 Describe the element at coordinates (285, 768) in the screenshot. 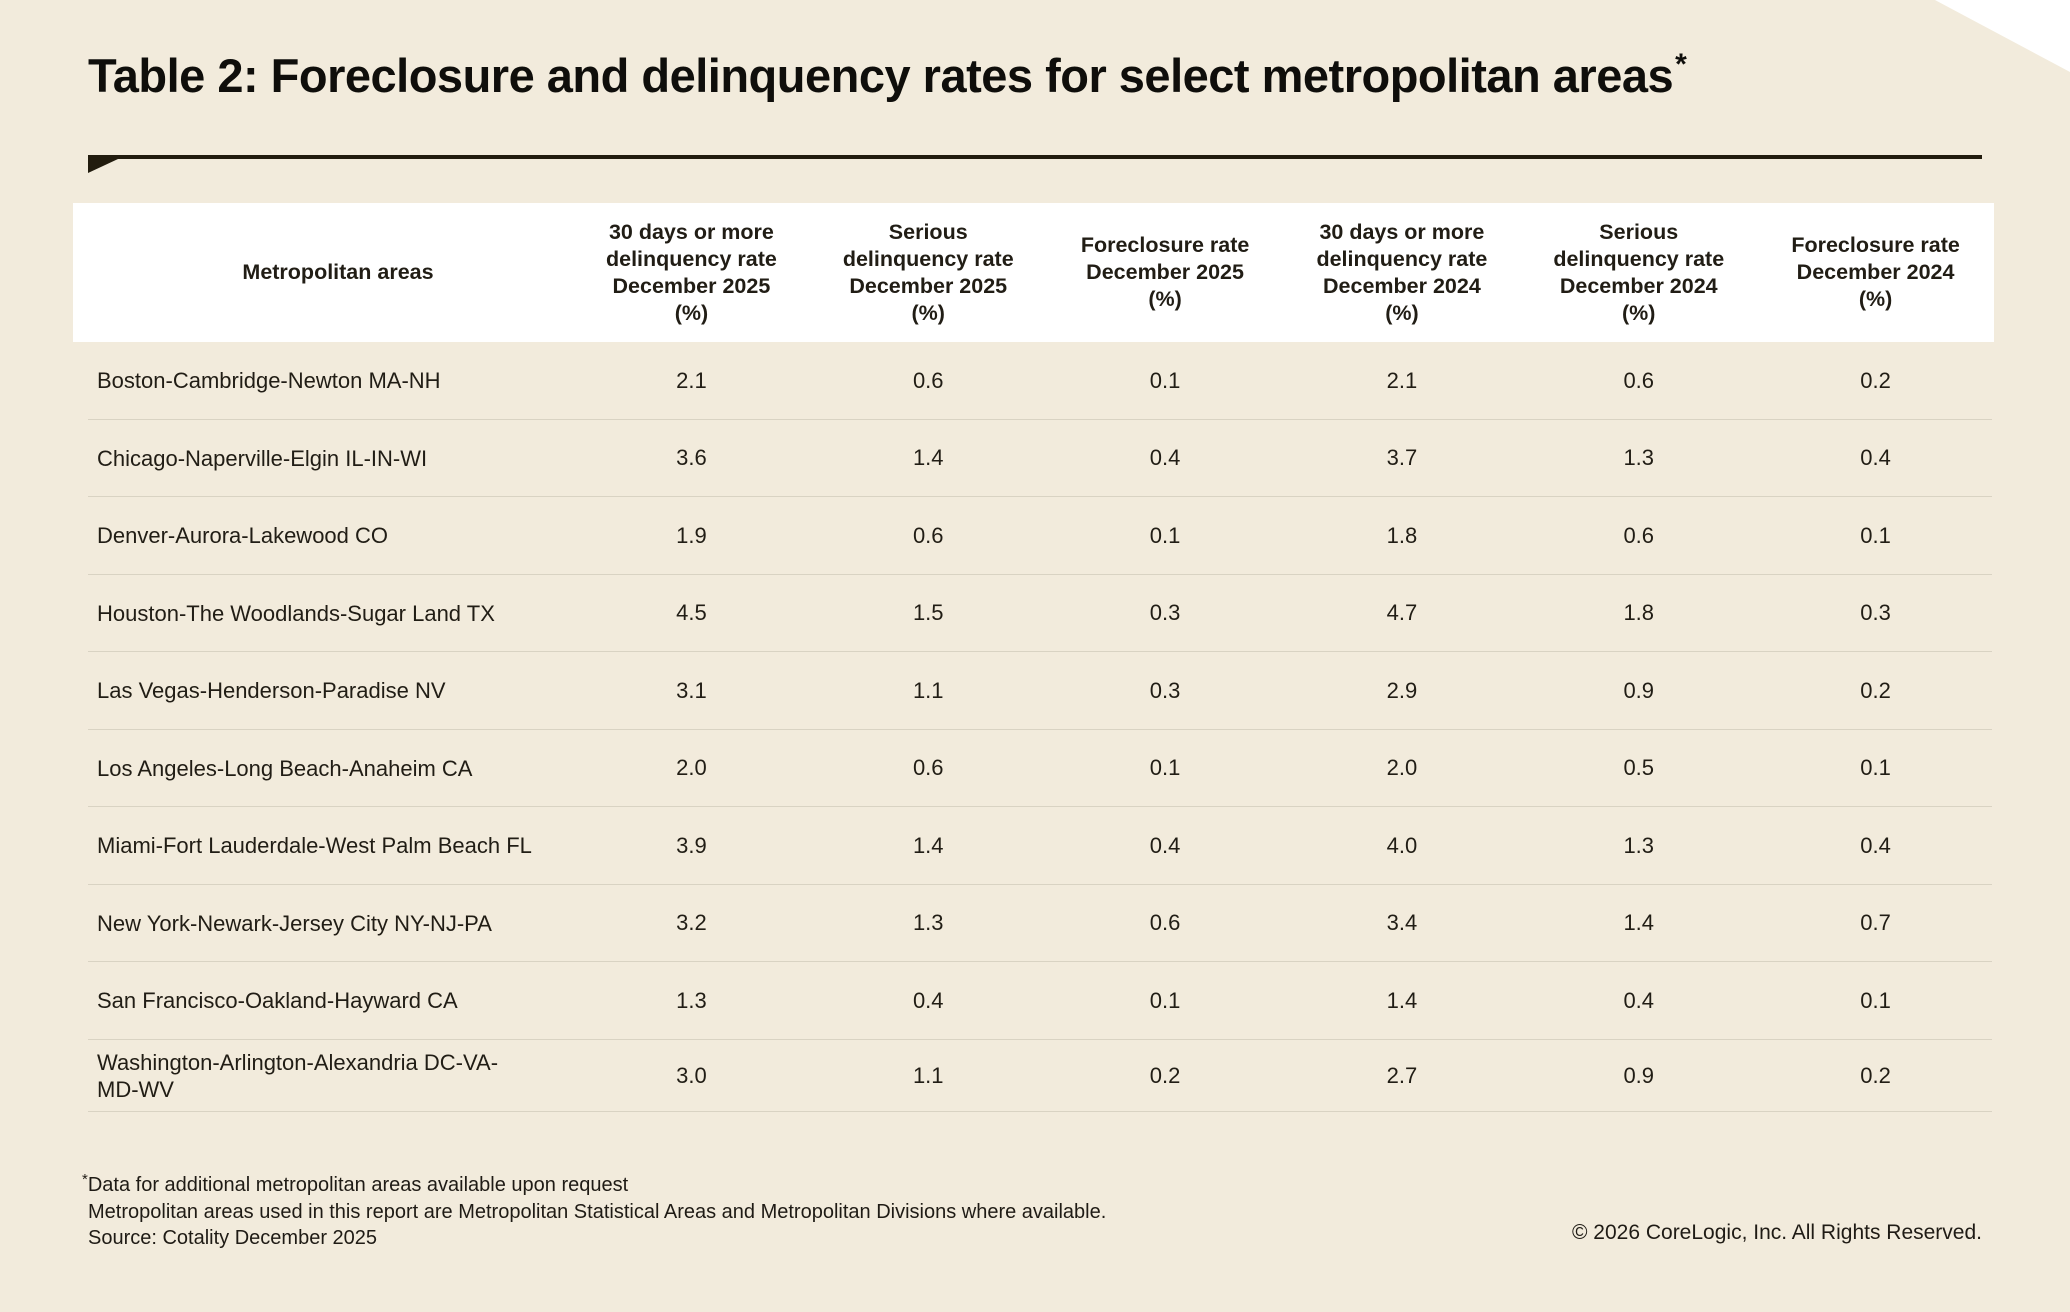

I see `metro-area-cell: Los Angeles-Long Beach-Anaheim CA` at that location.